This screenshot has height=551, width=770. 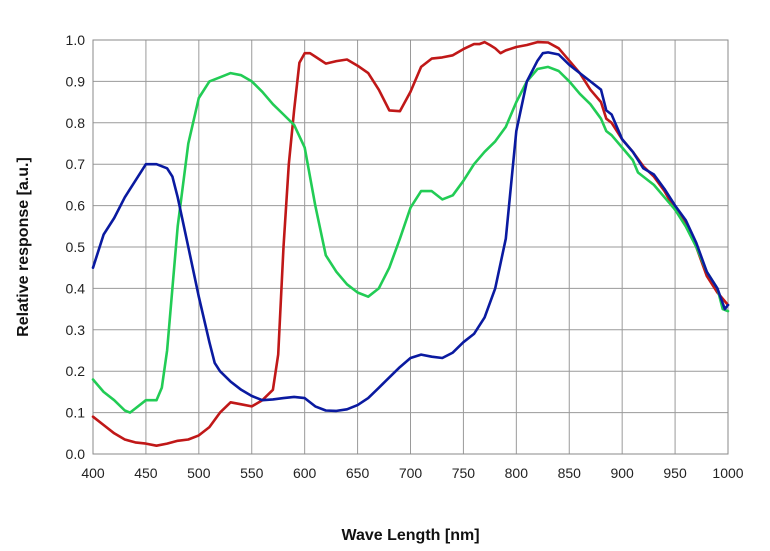 I want to click on x-tick-label: 900, so click(x=622, y=473).